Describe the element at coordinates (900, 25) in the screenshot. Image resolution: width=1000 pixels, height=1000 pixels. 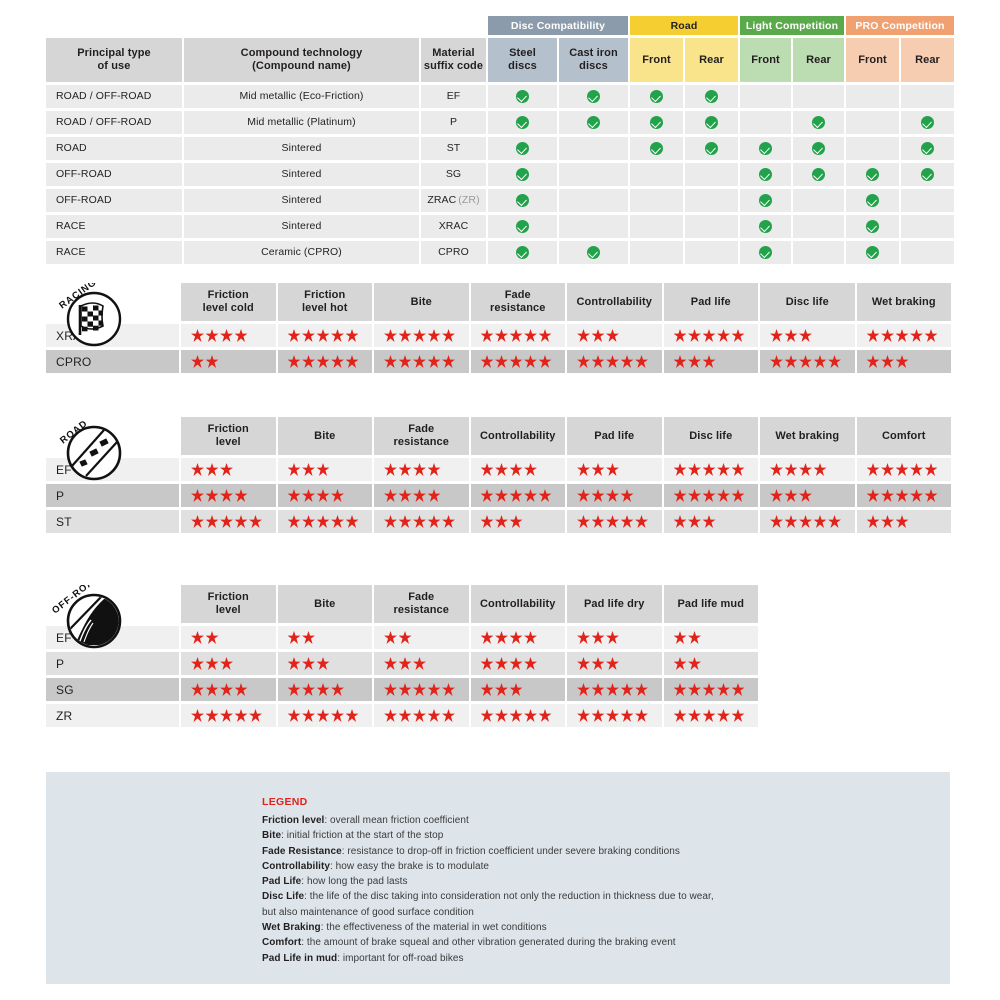
I see `group-header-pro-competition: PRO Competition` at that location.